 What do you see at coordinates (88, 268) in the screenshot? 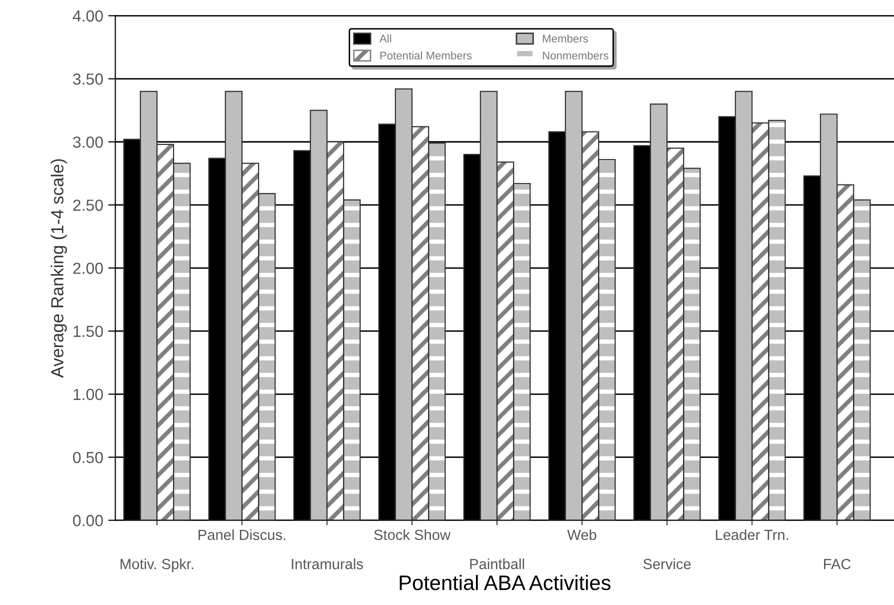
I see `y-tick-label: 2.00` at bounding box center [88, 268].